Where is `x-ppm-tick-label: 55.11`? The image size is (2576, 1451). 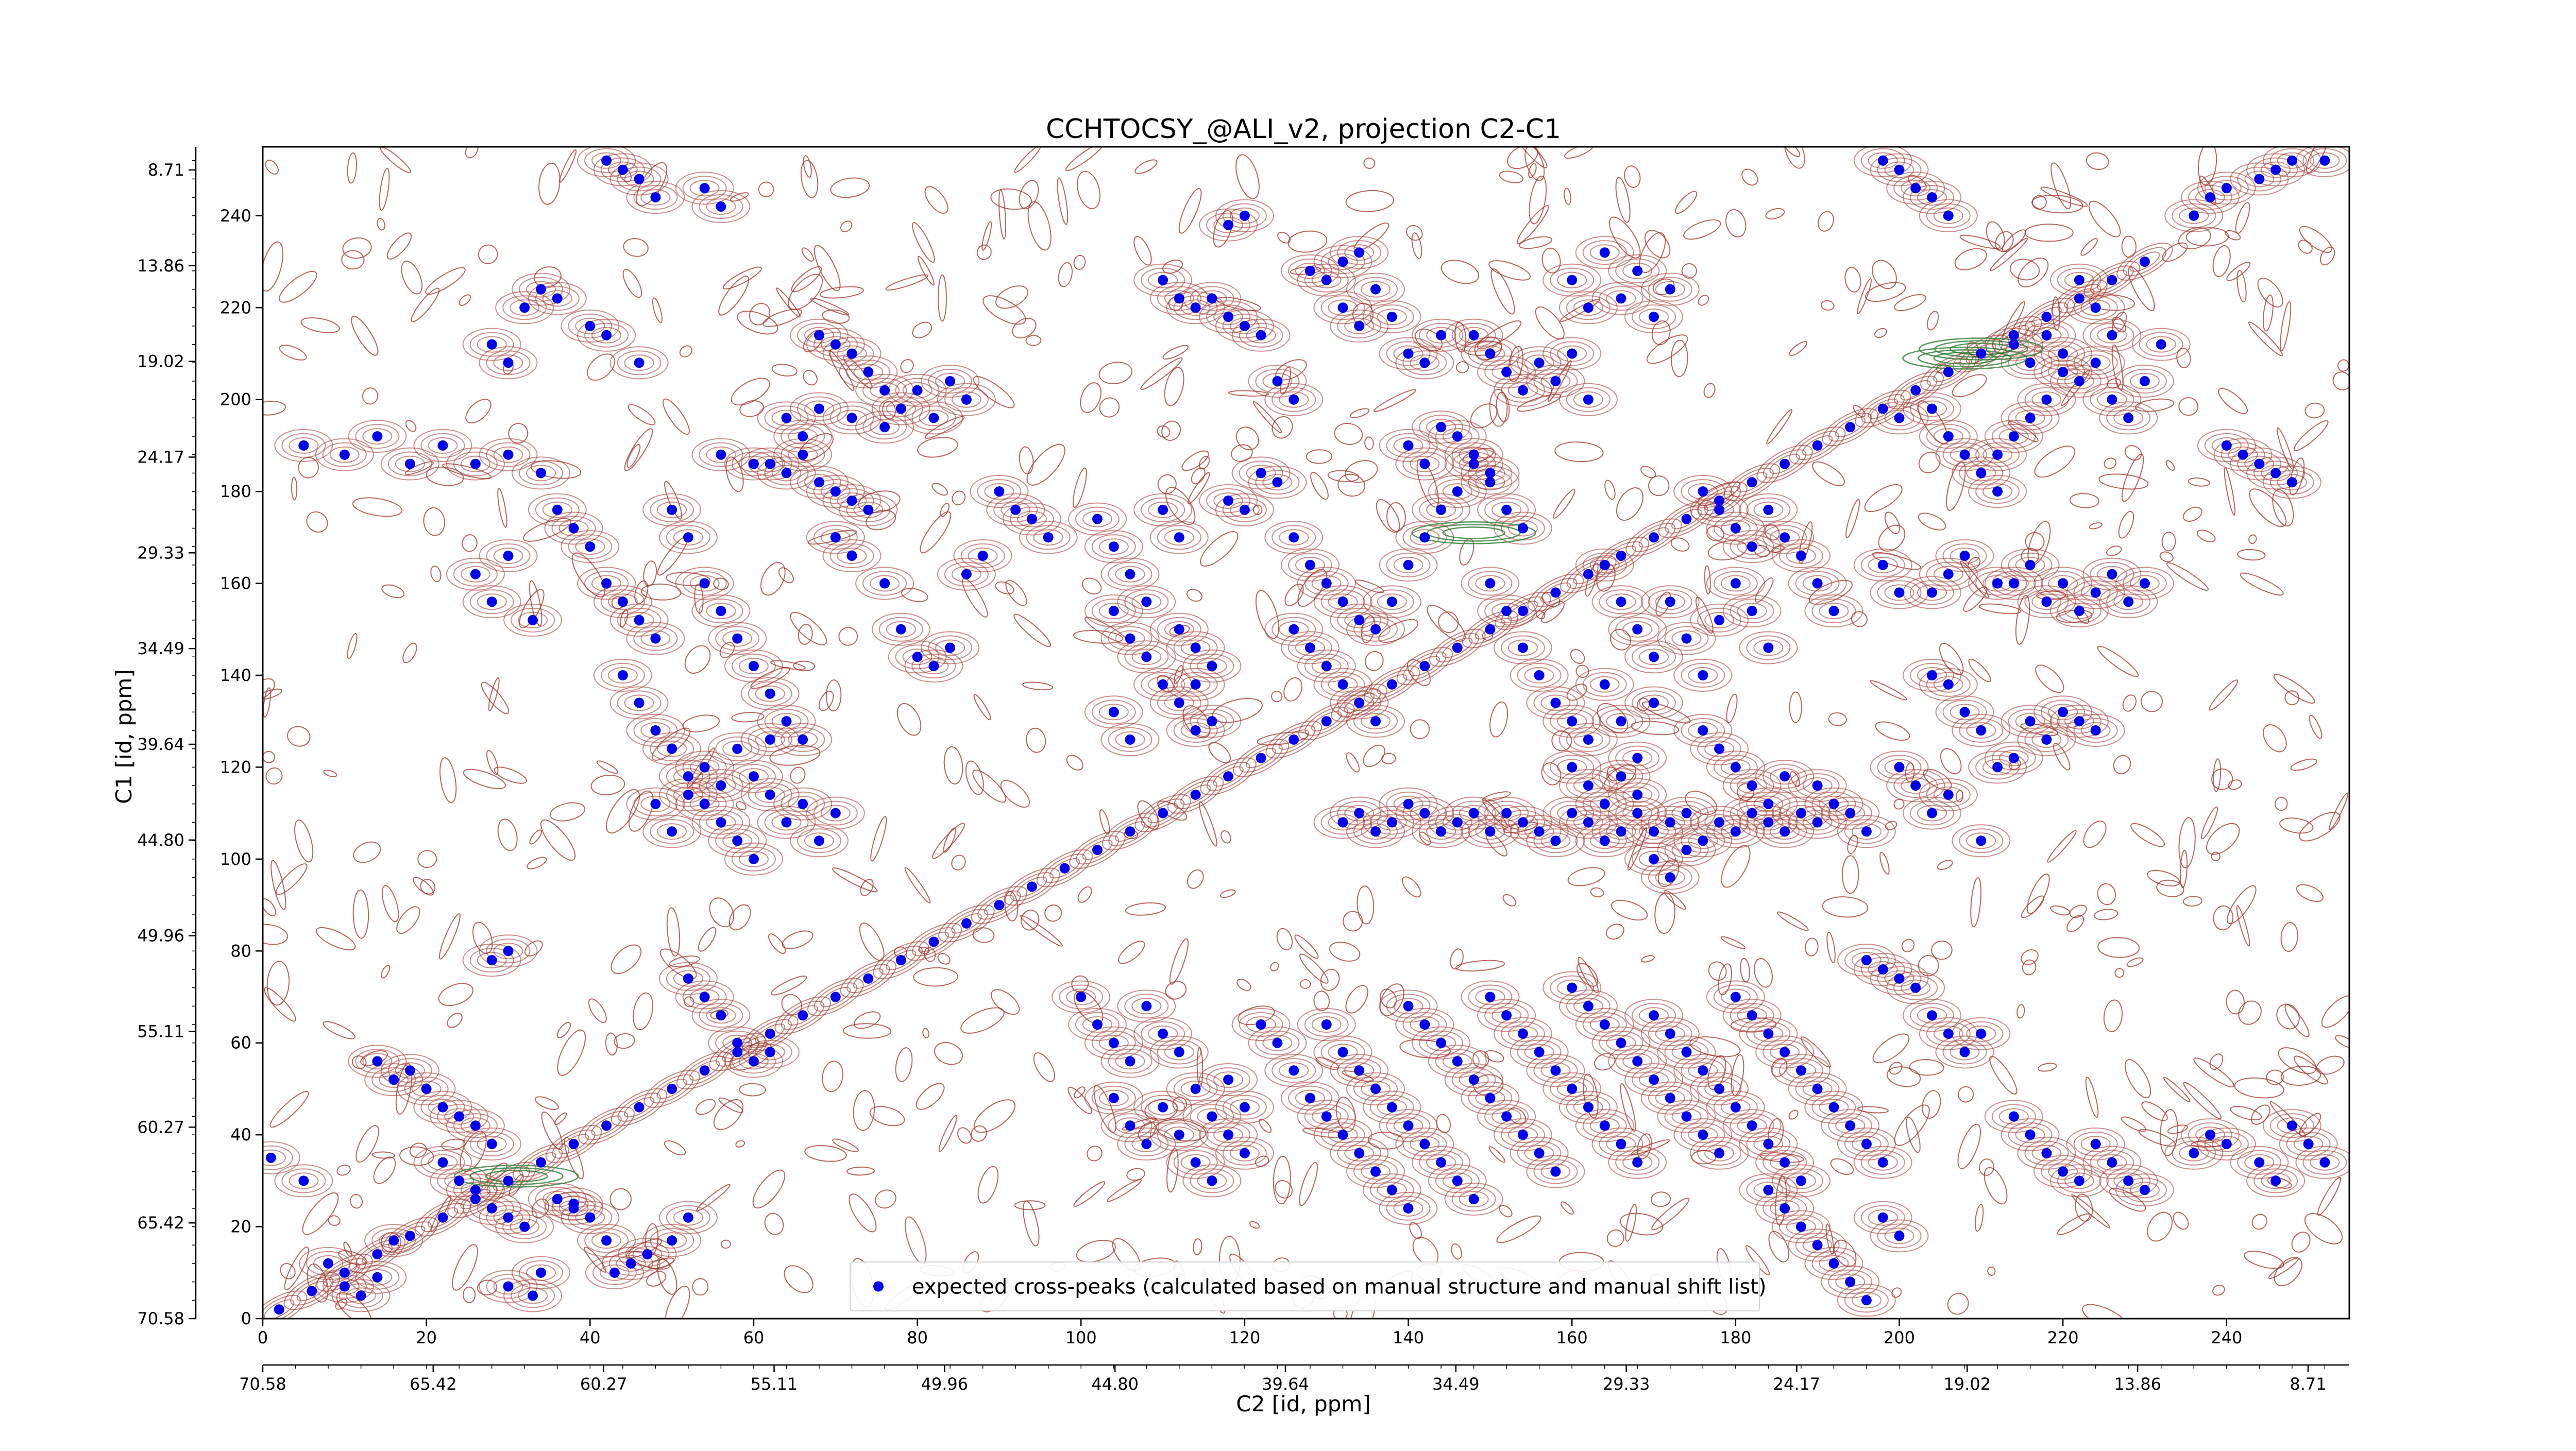 x-ppm-tick-label: 55.11 is located at coordinates (774, 1384).